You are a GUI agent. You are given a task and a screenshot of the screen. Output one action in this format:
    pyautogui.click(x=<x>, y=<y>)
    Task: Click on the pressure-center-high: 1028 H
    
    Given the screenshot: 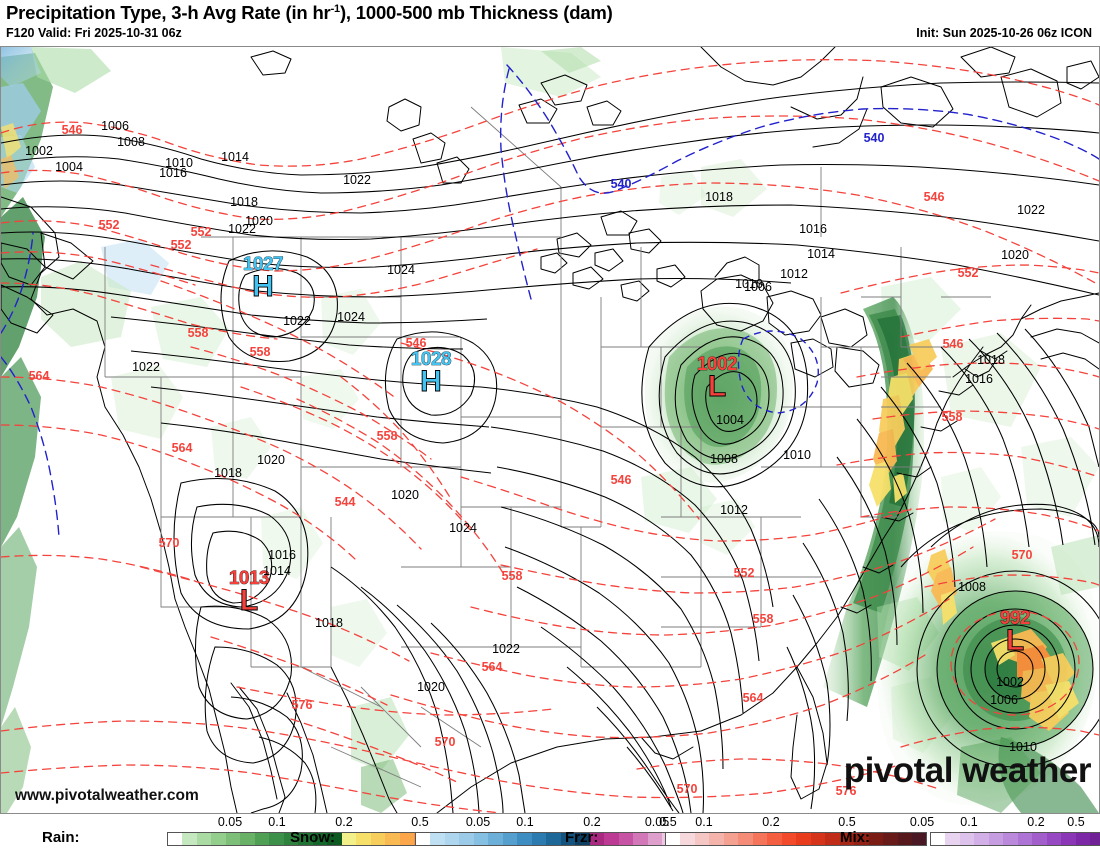 What is the action you would take?
    pyautogui.click(x=431, y=373)
    